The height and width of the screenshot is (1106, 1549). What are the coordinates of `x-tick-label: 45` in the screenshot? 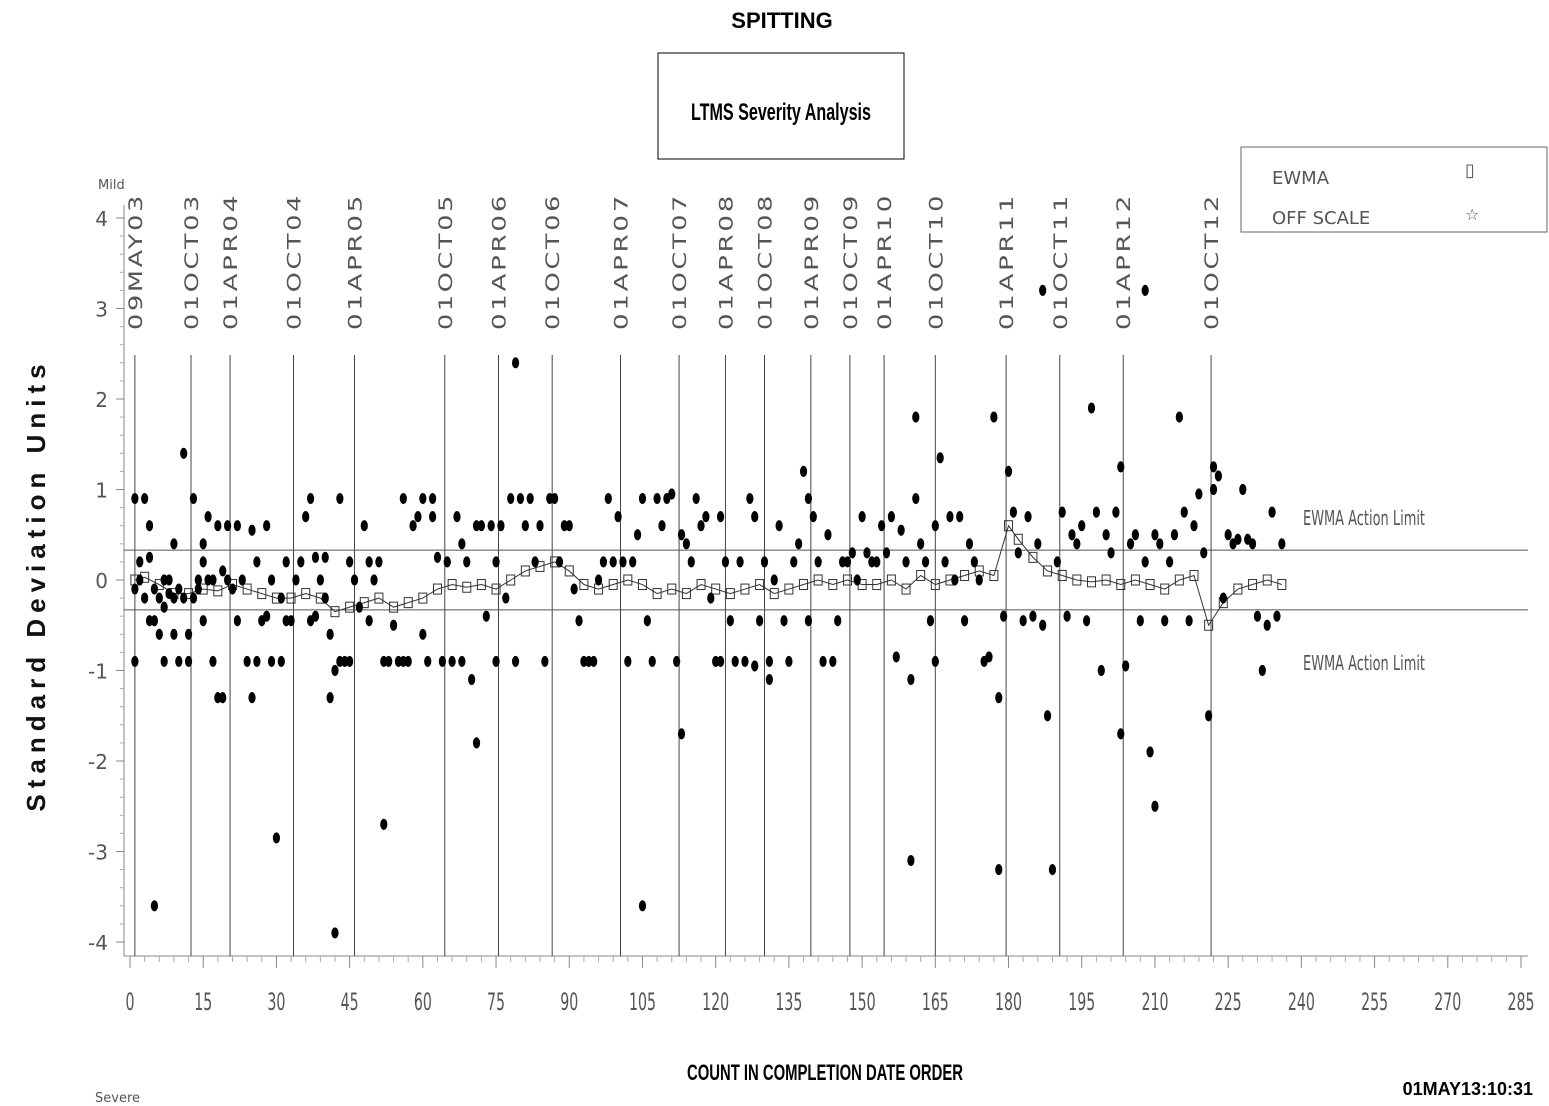 It's located at (350, 1002).